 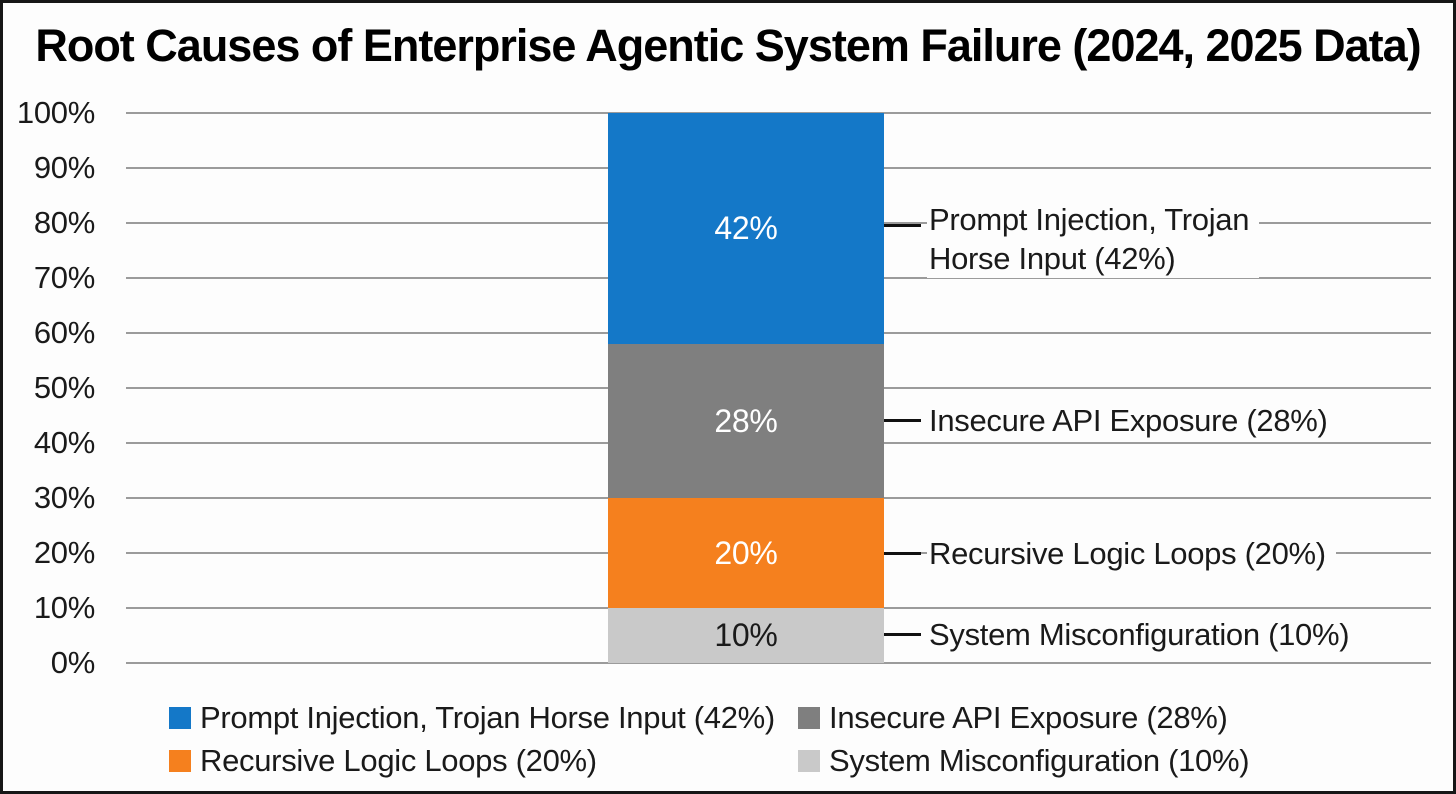 I want to click on gridline-0pct, so click(x=778, y=663).